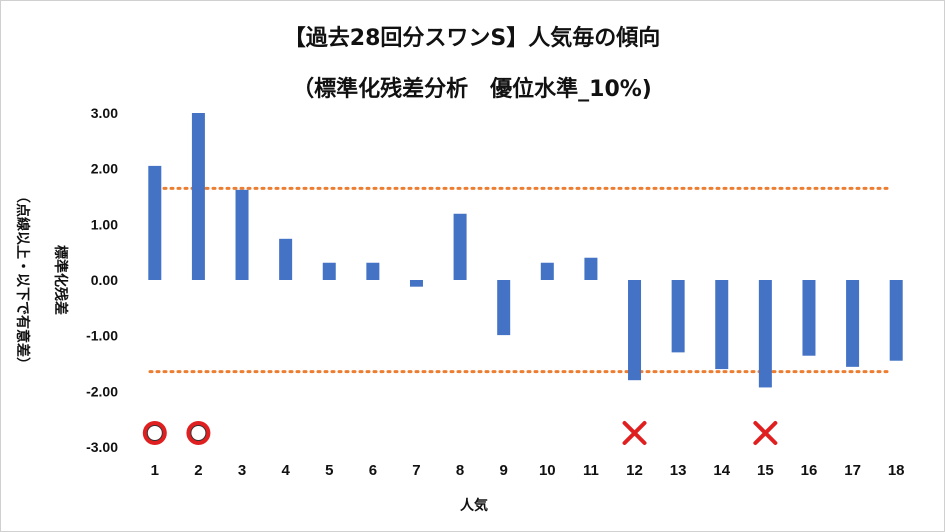 The height and width of the screenshot is (532, 945). Describe the element at coordinates (198, 470) in the screenshot. I see `x-tick-label: 2` at that location.